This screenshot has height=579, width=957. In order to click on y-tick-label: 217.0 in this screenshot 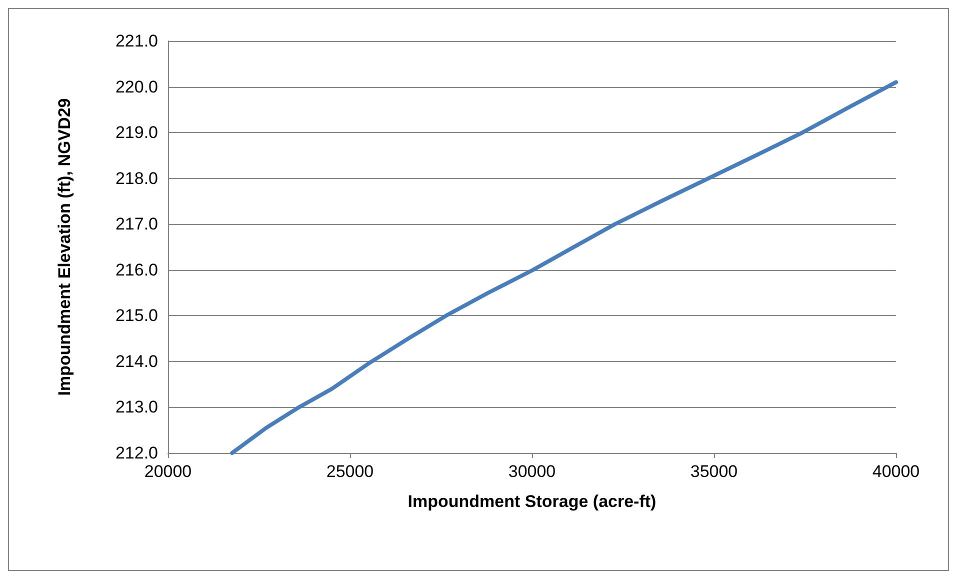, I will do `click(136, 224)`.